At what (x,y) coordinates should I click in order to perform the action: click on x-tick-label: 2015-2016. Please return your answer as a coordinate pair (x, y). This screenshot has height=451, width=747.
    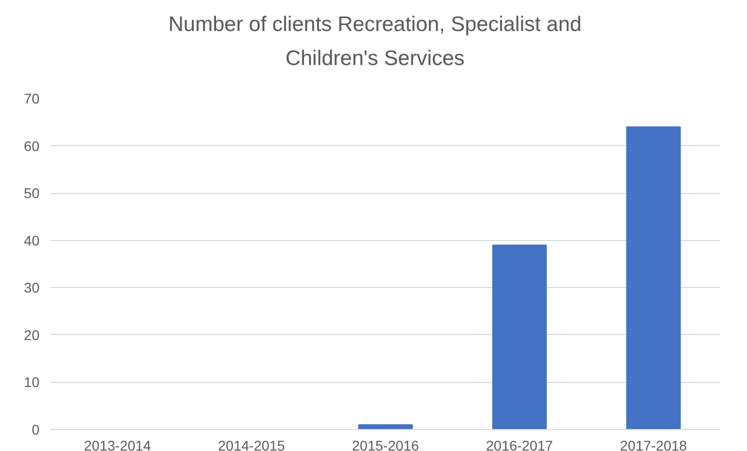
    Looking at the image, I should click on (386, 444).